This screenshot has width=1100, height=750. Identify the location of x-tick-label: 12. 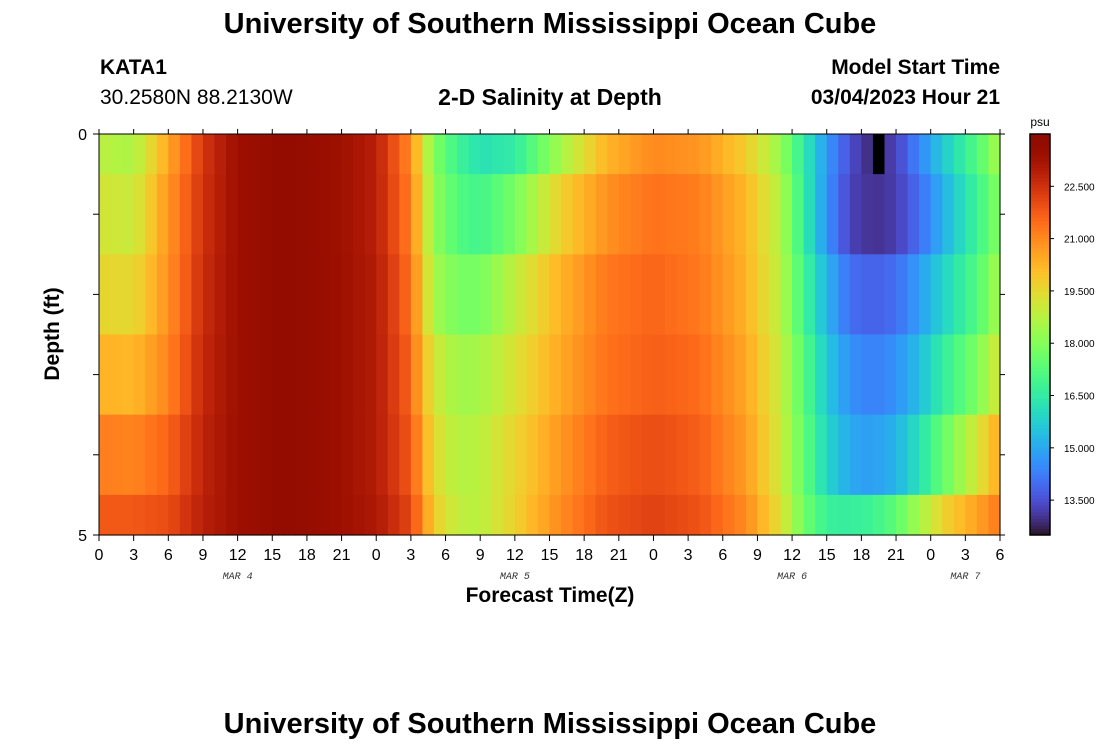
(792, 555).